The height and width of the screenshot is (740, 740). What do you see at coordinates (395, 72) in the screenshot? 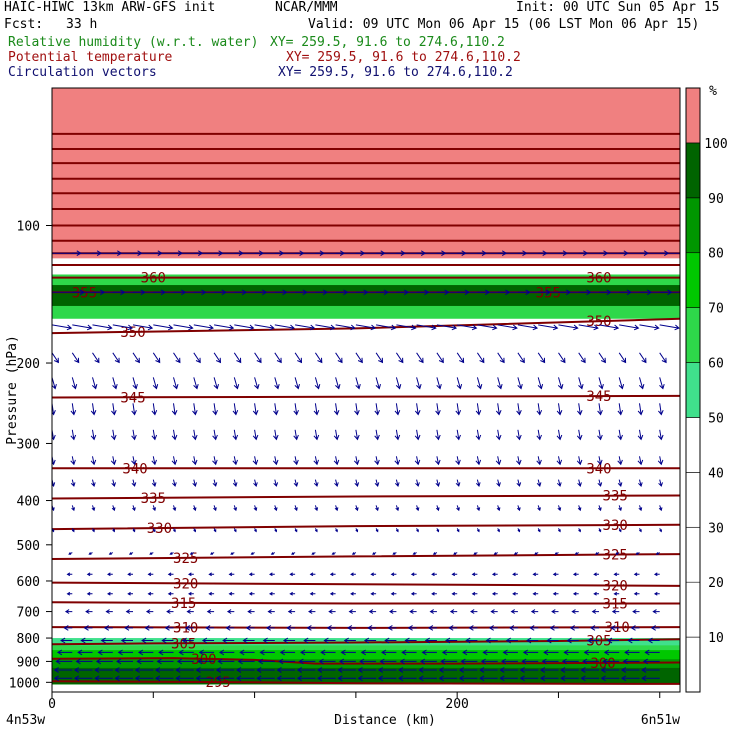
I see `field-vectors-xy: XY= 259.5, 91.6 to 274.6,110.2` at bounding box center [395, 72].